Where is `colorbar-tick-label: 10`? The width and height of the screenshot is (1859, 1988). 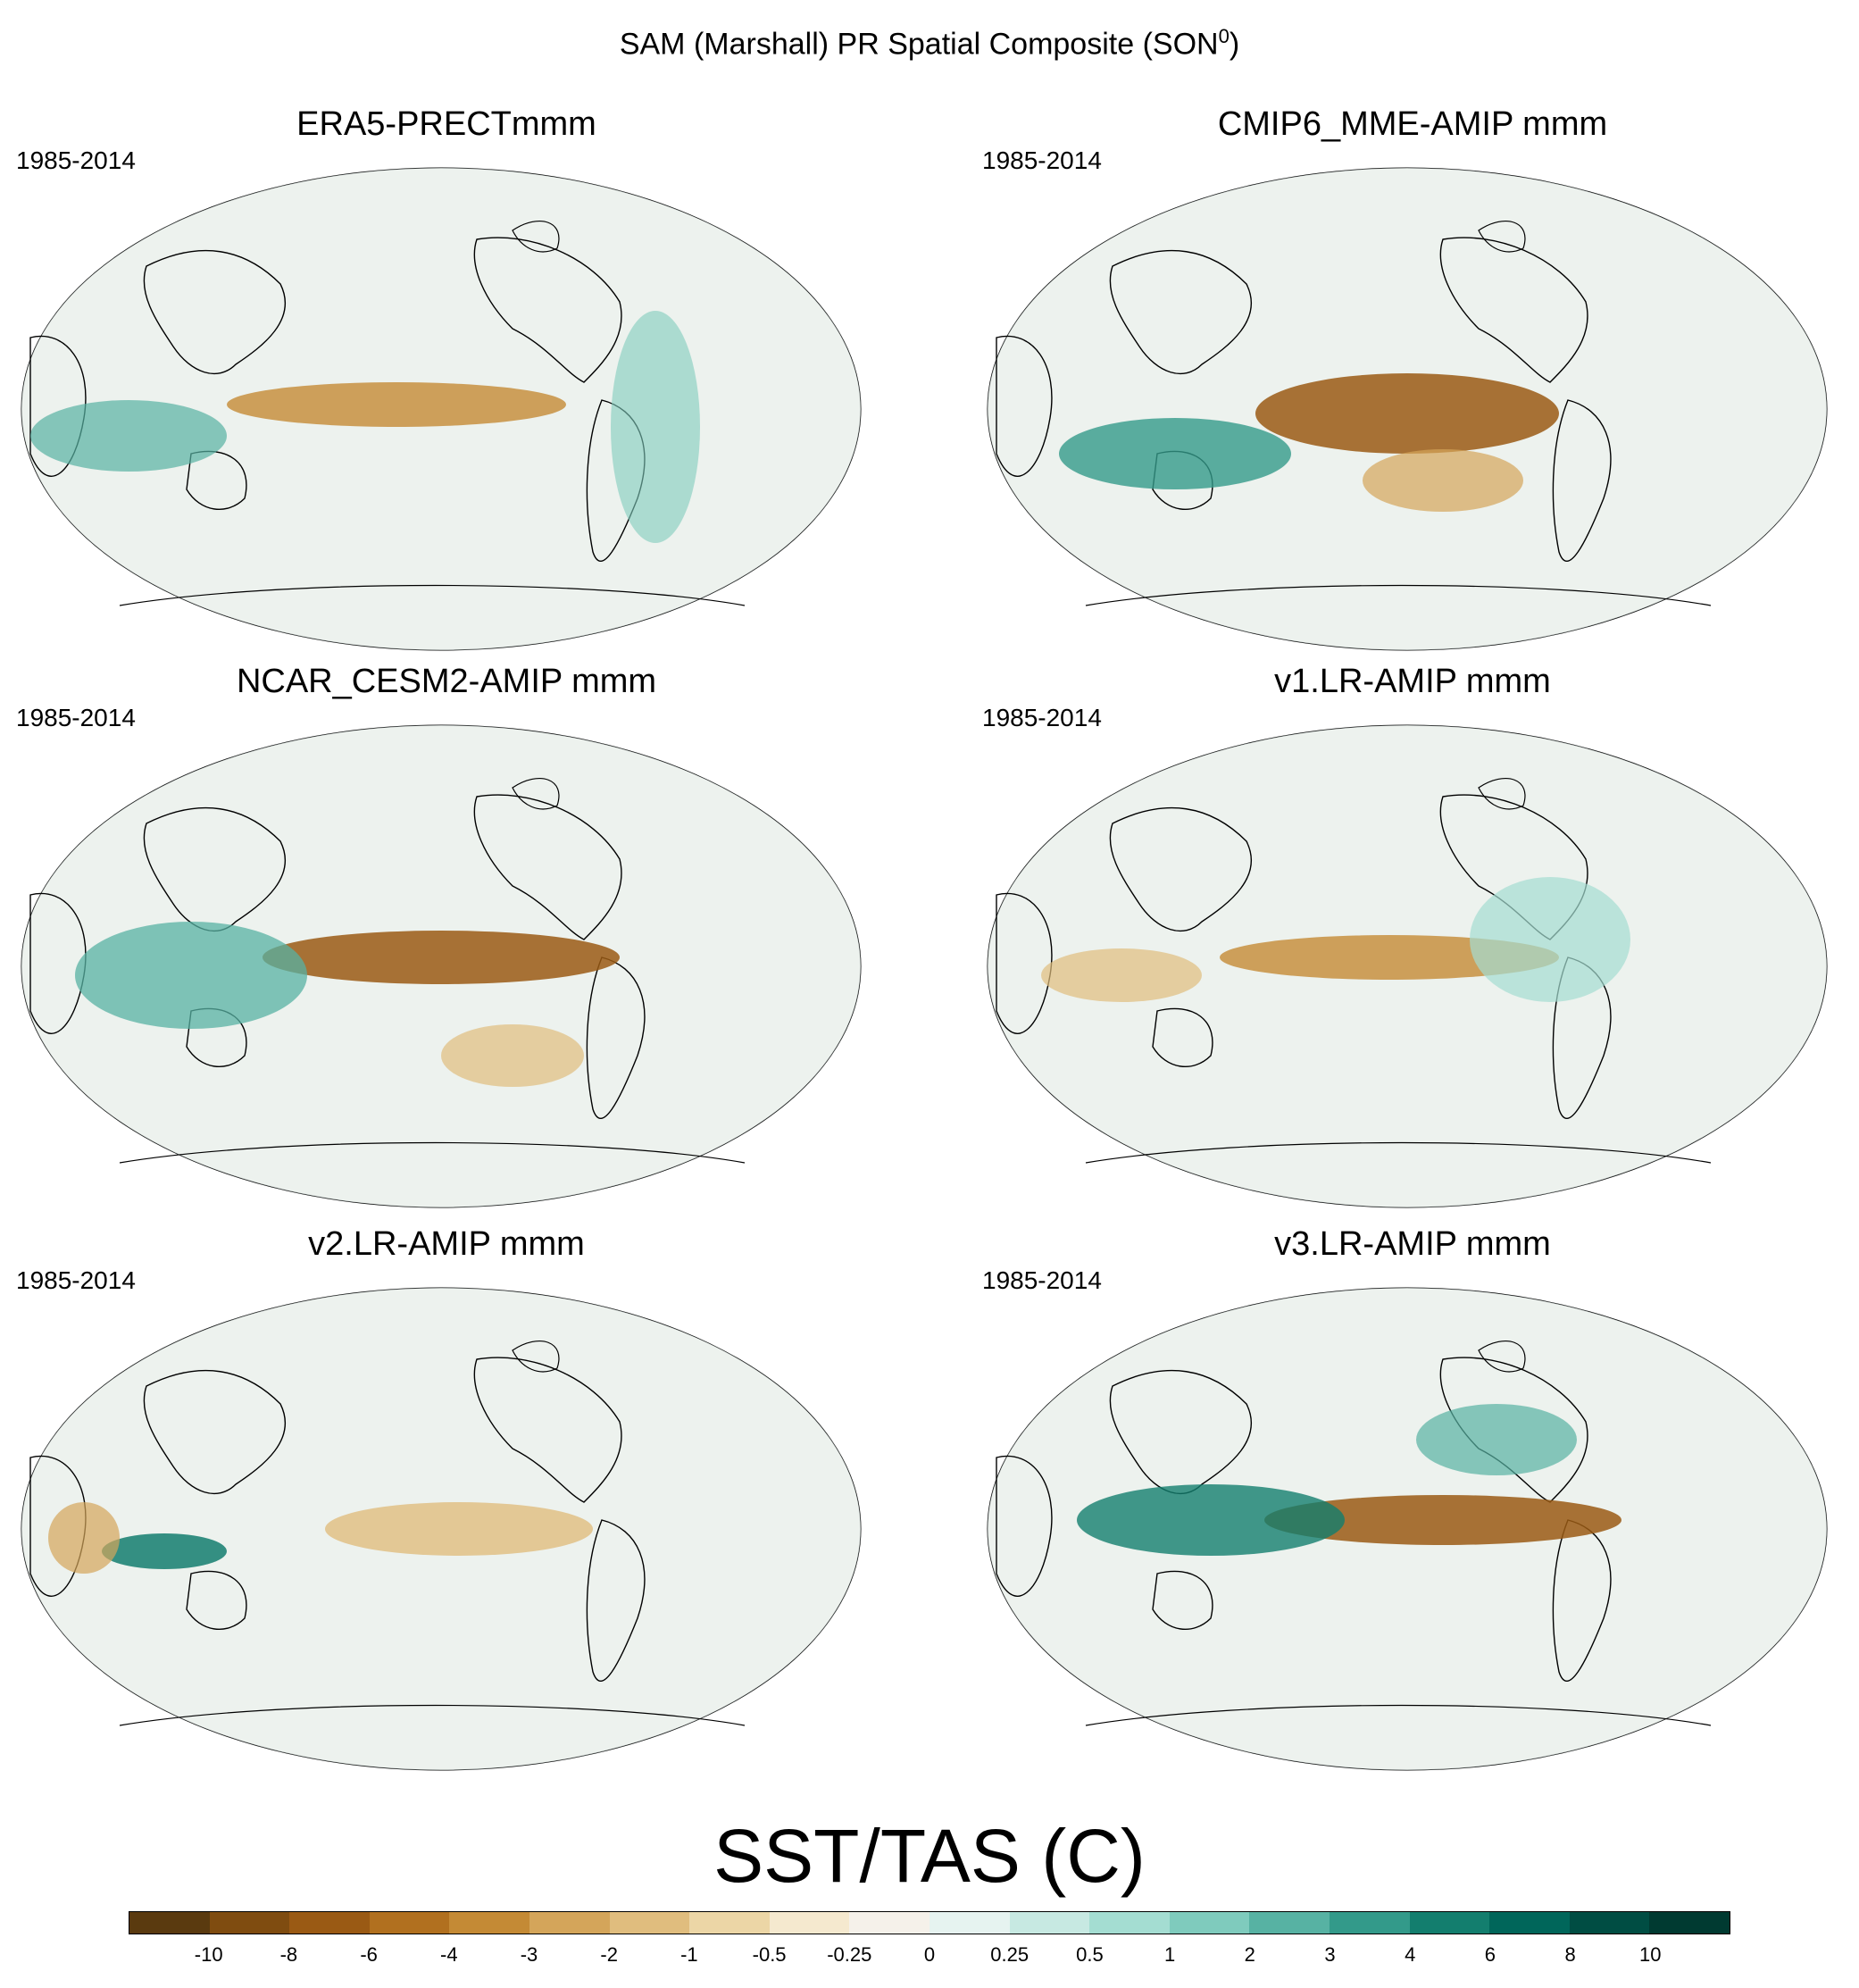 colorbar-tick-label: 10 is located at coordinates (1650, 1955).